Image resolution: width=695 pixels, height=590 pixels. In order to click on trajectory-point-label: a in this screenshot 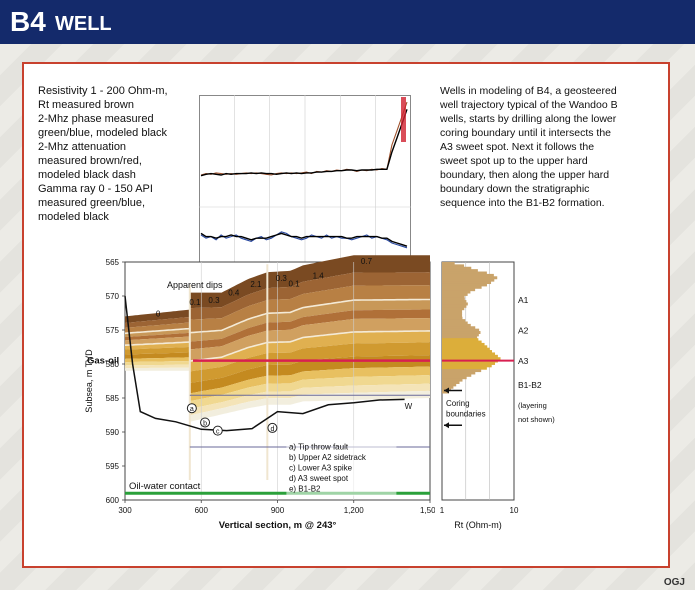, I will do `click(192, 409)`.